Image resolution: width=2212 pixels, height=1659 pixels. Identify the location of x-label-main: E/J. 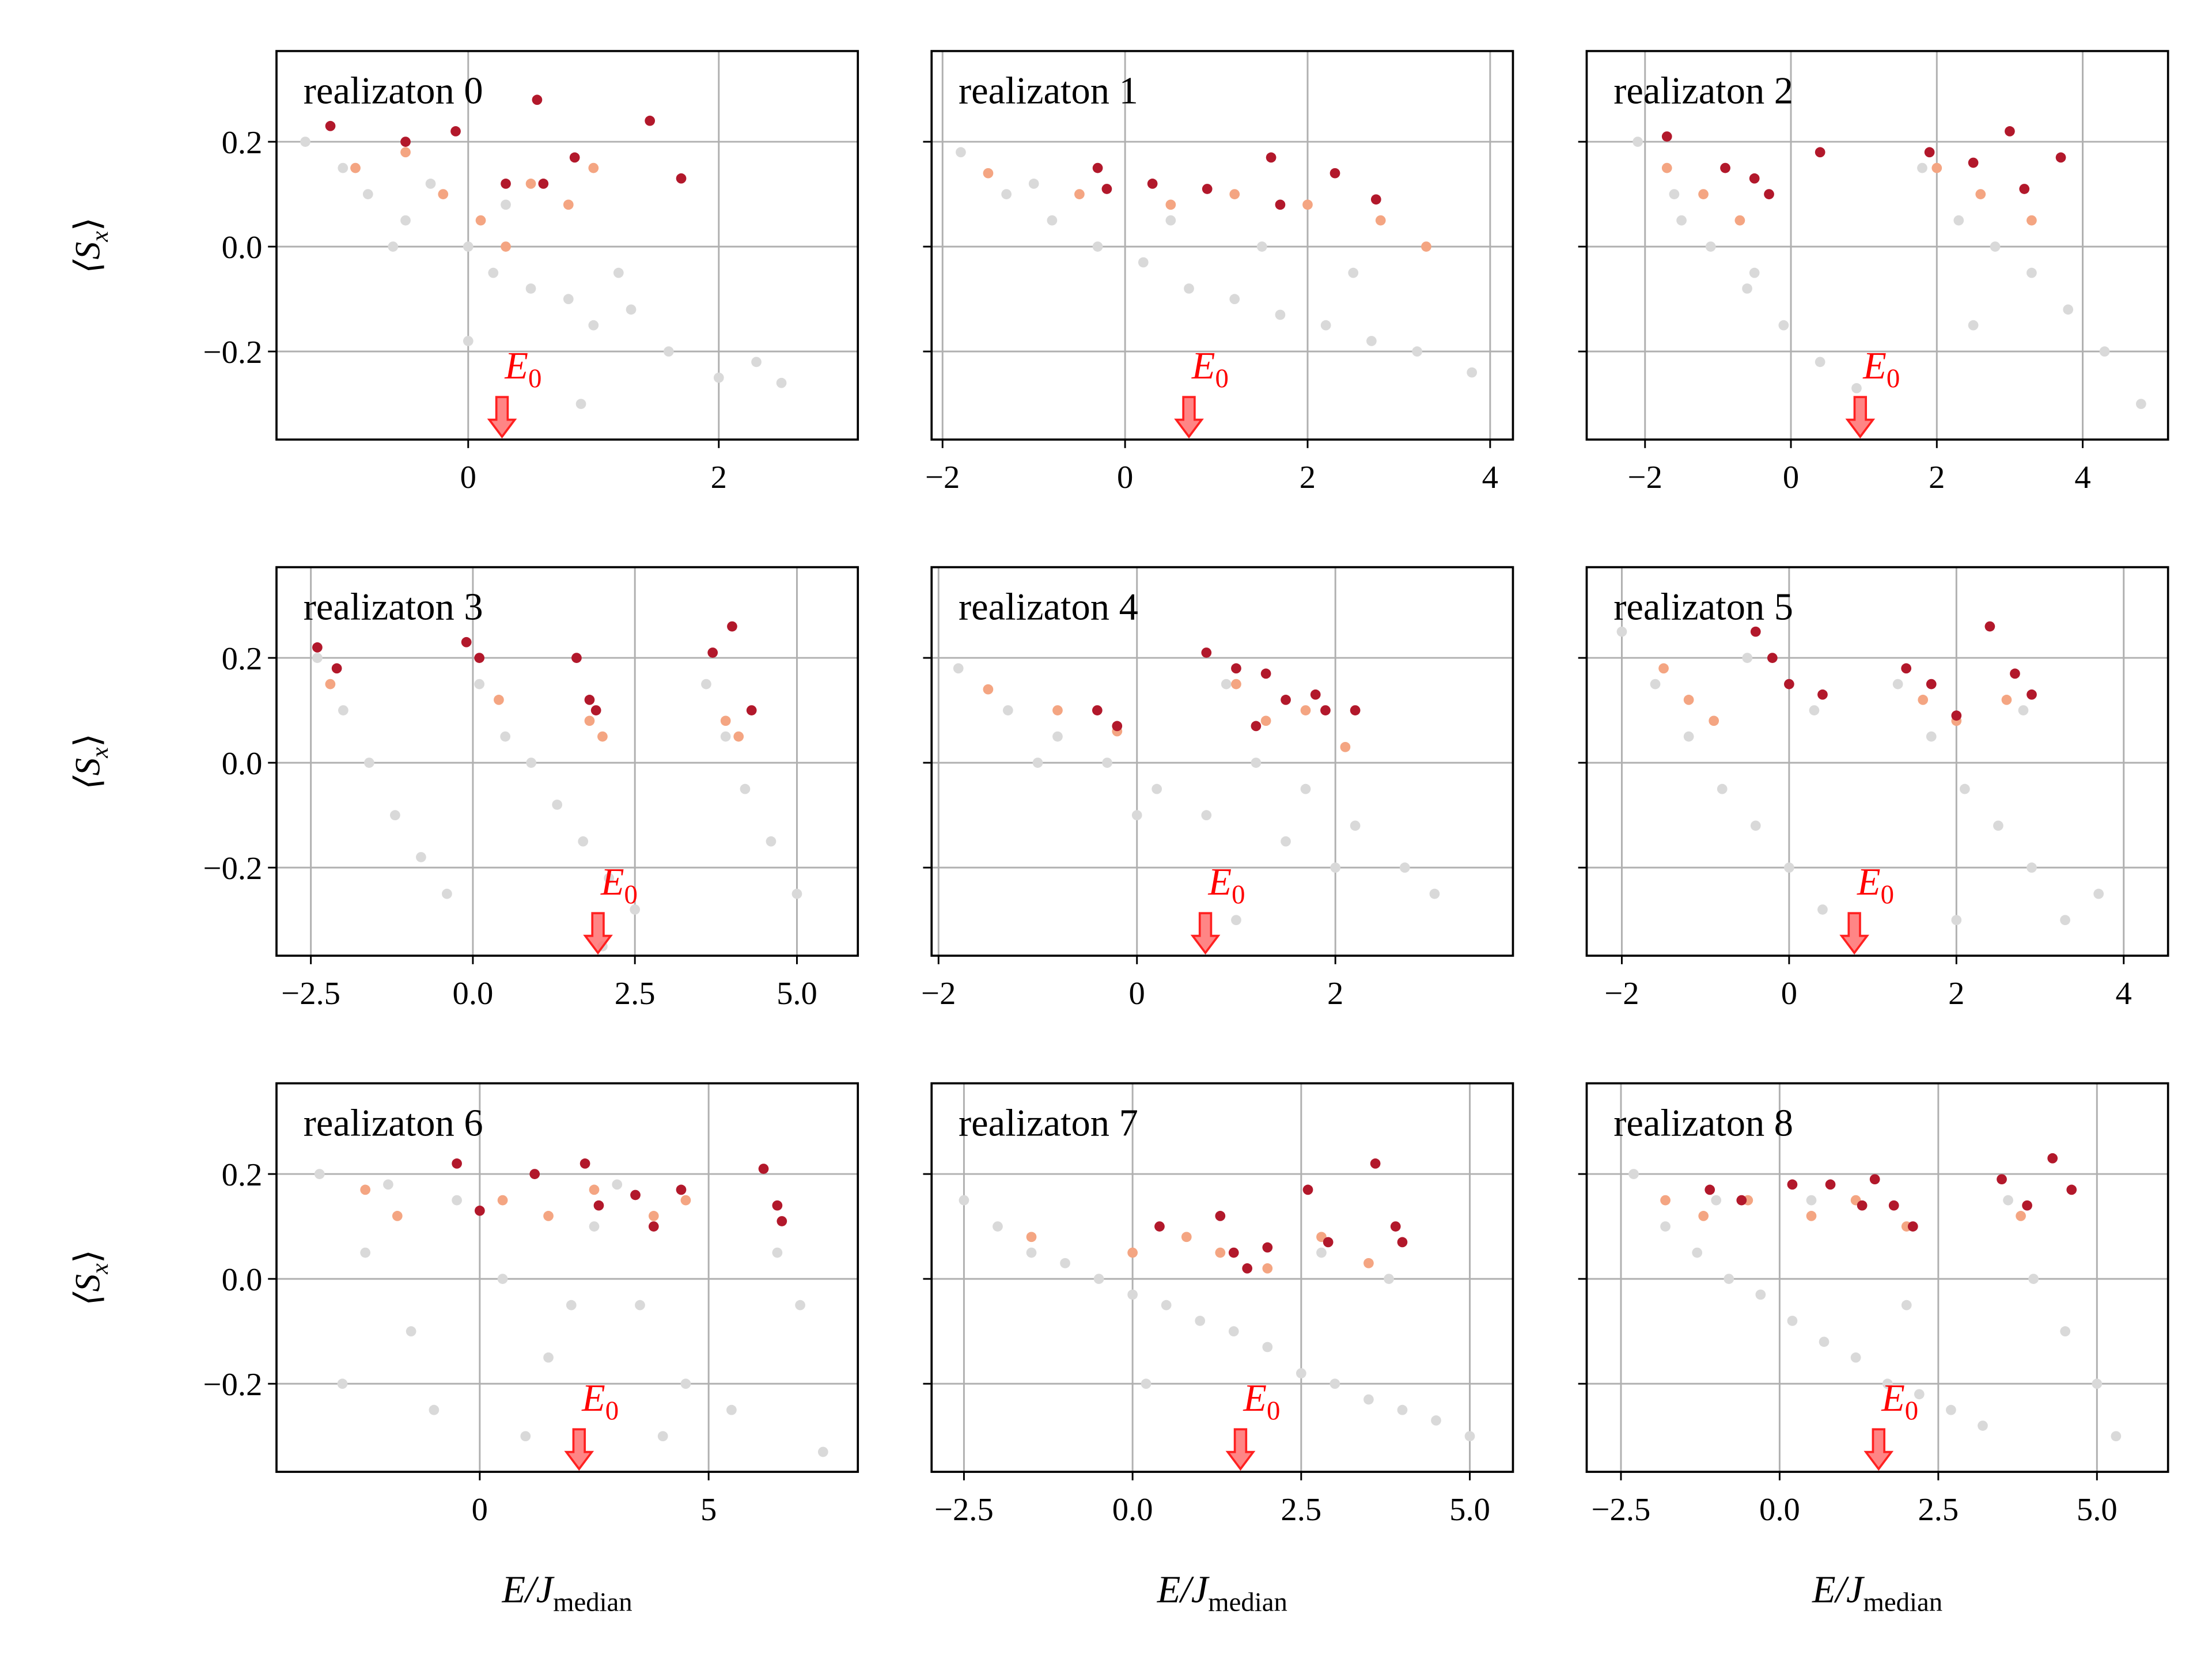
(1183, 1590).